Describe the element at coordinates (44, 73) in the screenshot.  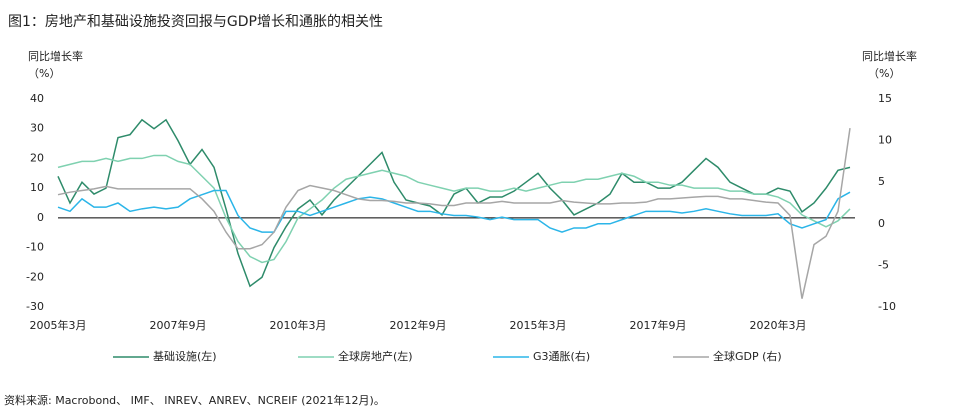
I see `y-axis-unit: （%）` at that location.